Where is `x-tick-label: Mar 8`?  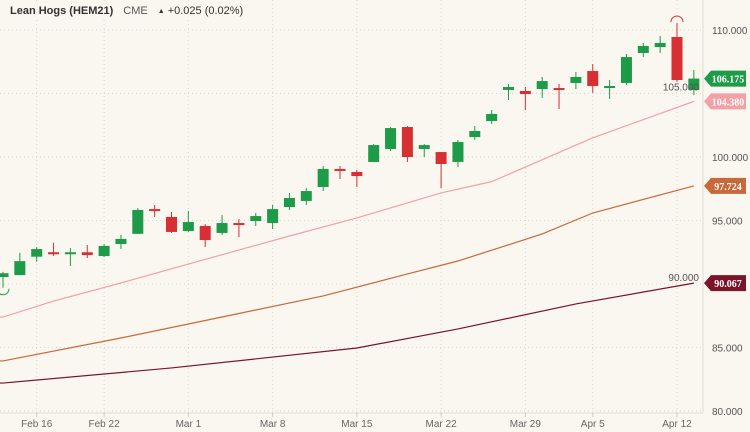 x-tick-label: Mar 8 is located at coordinates (273, 424).